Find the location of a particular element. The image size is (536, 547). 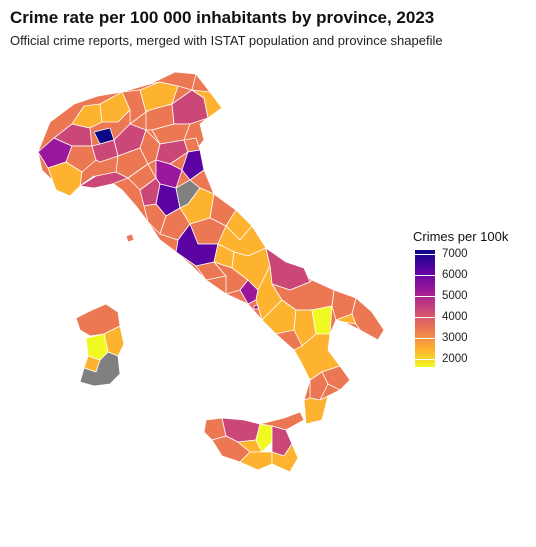

legend-color-bar is located at coordinates (425, 308).